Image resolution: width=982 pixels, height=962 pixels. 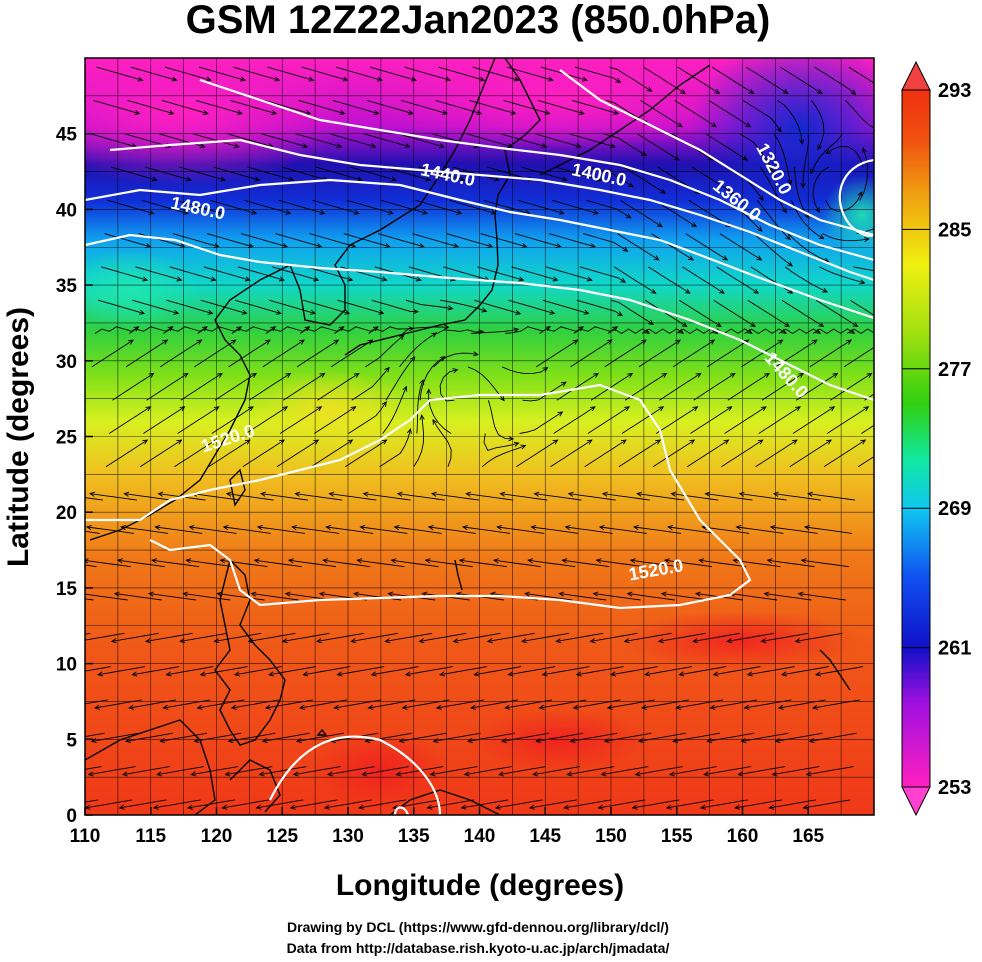 I want to click on x-tick-label: 145, so click(x=545, y=836).